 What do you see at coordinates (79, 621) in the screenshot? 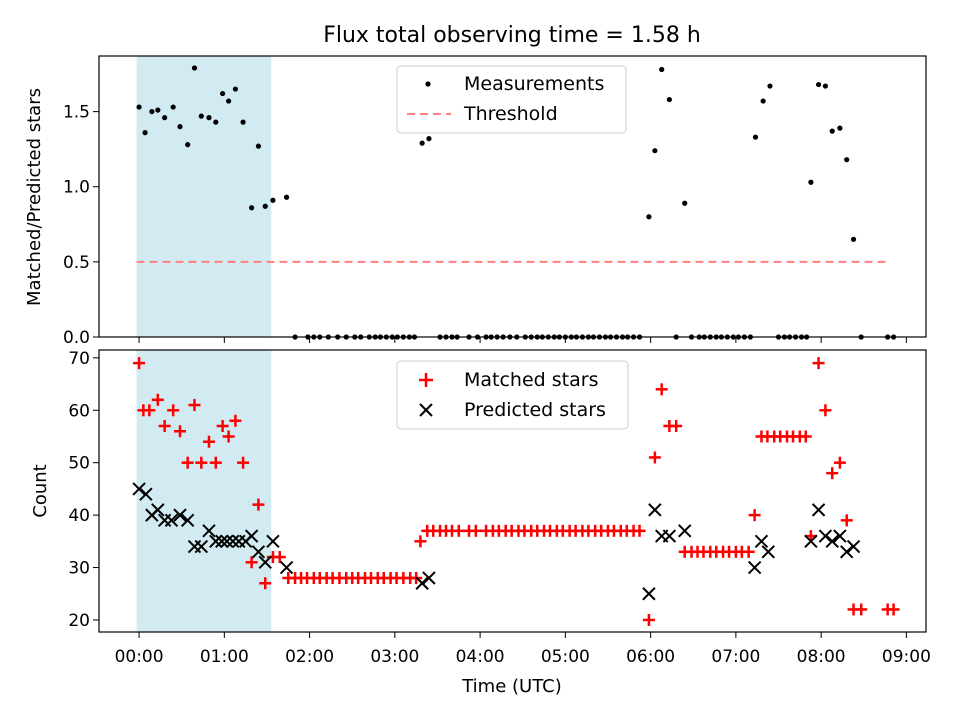
I see `y-tick-label: 20` at bounding box center [79, 621].